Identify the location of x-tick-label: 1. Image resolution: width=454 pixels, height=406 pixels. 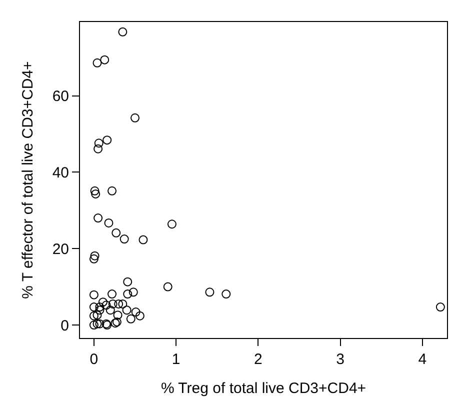
(176, 359).